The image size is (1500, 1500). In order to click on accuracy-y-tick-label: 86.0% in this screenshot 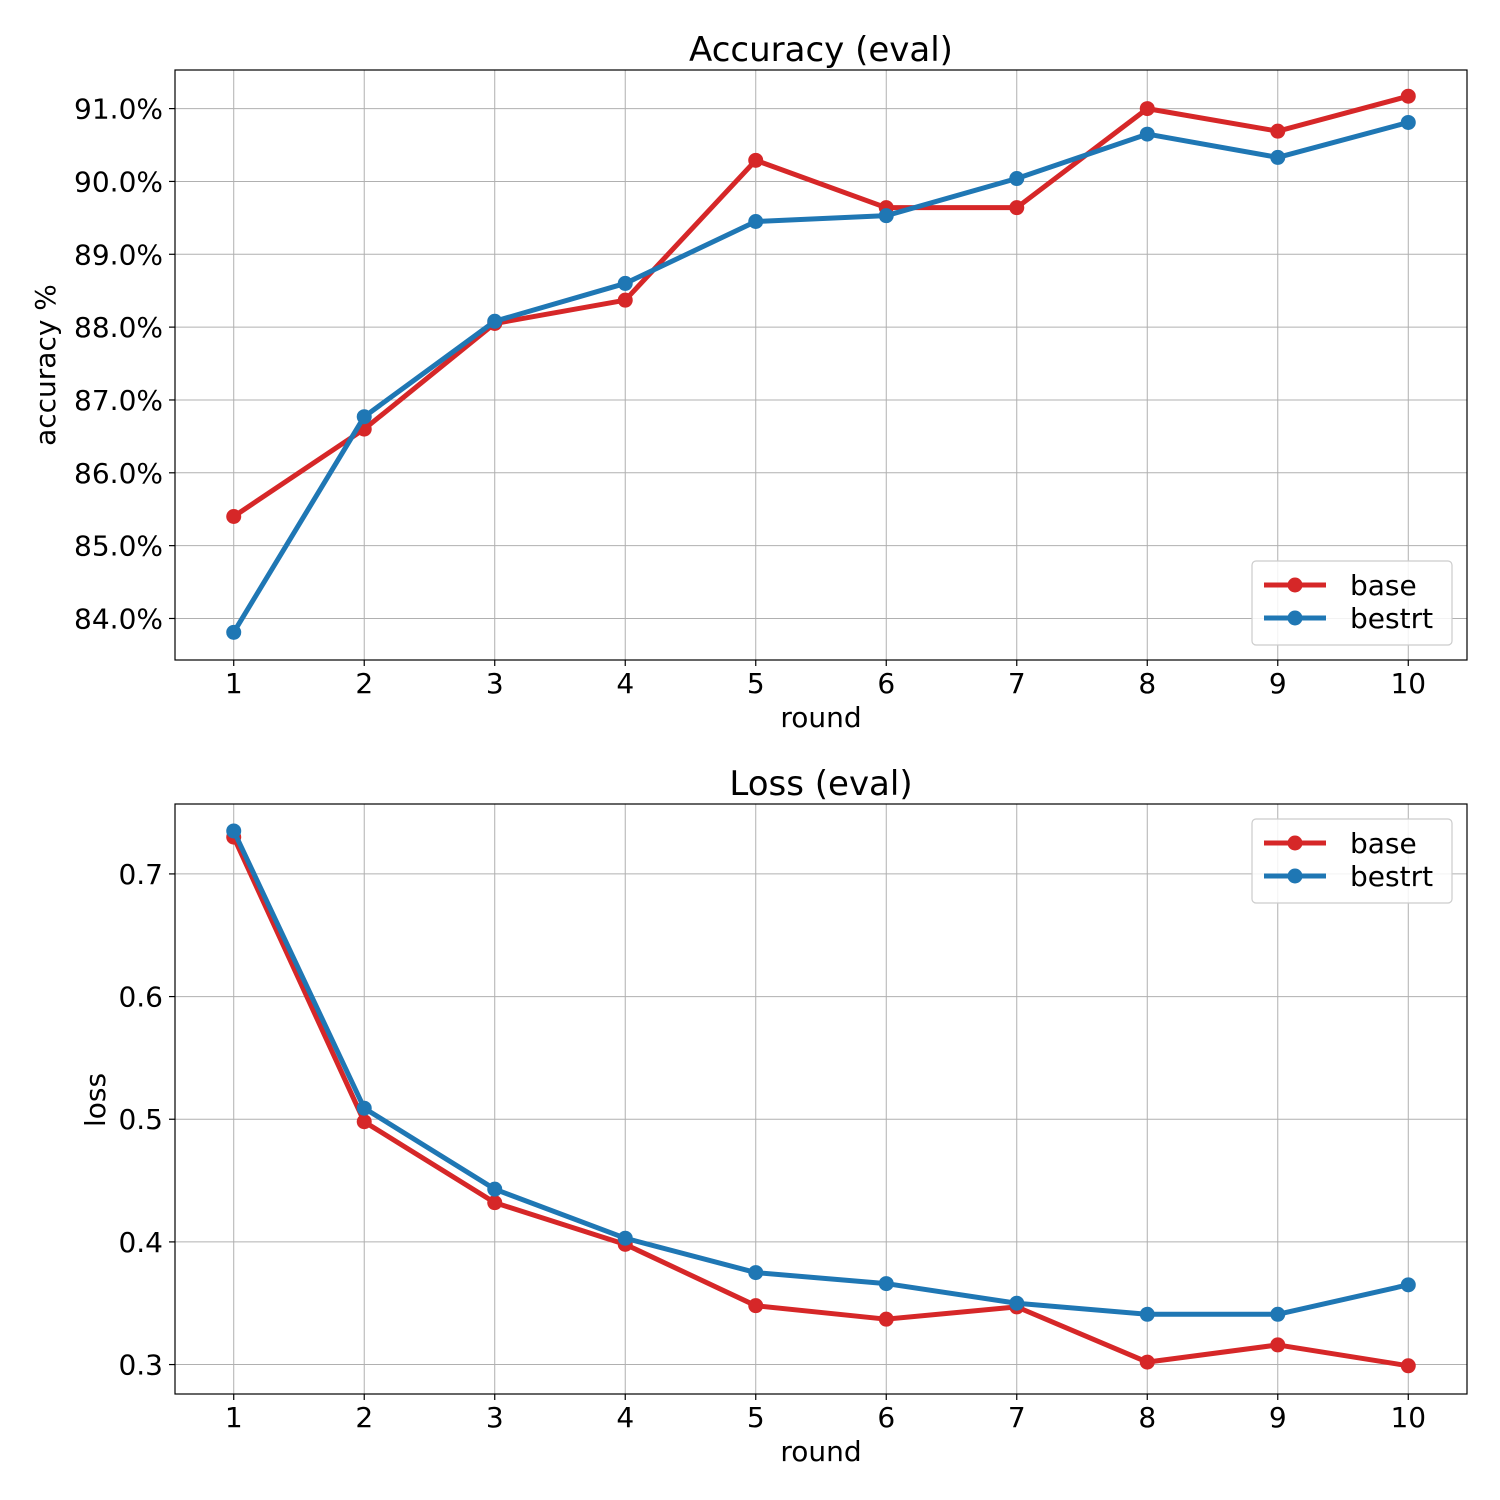, I will do `click(118, 473)`.